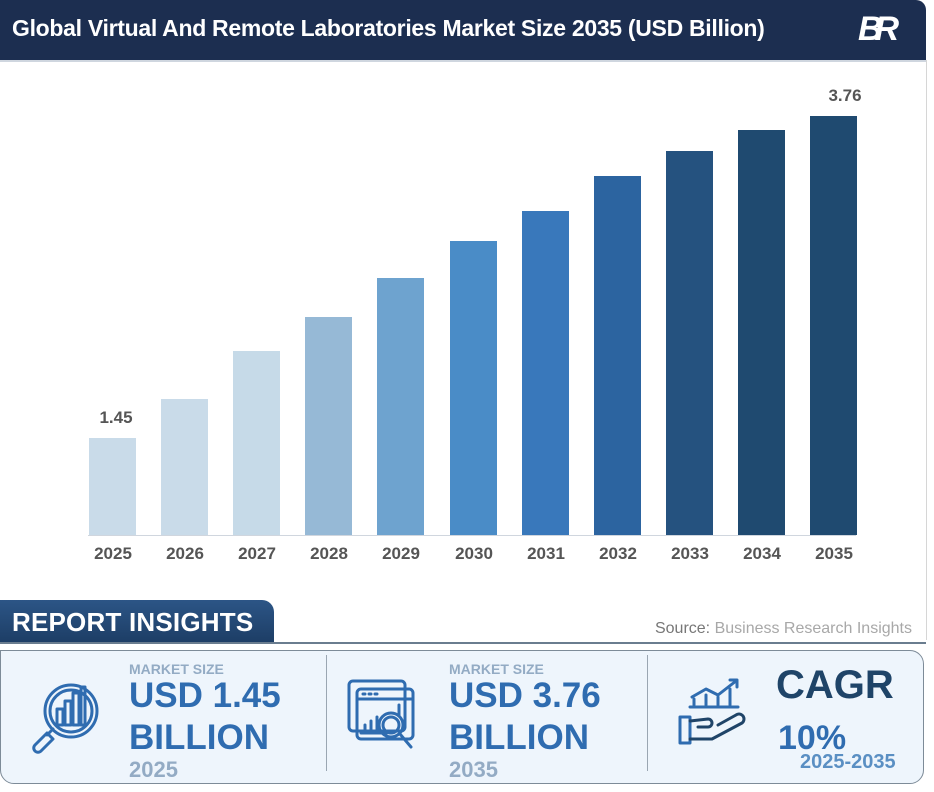  Describe the element at coordinates (184, 467) in the screenshot. I see `bar-2026` at that location.